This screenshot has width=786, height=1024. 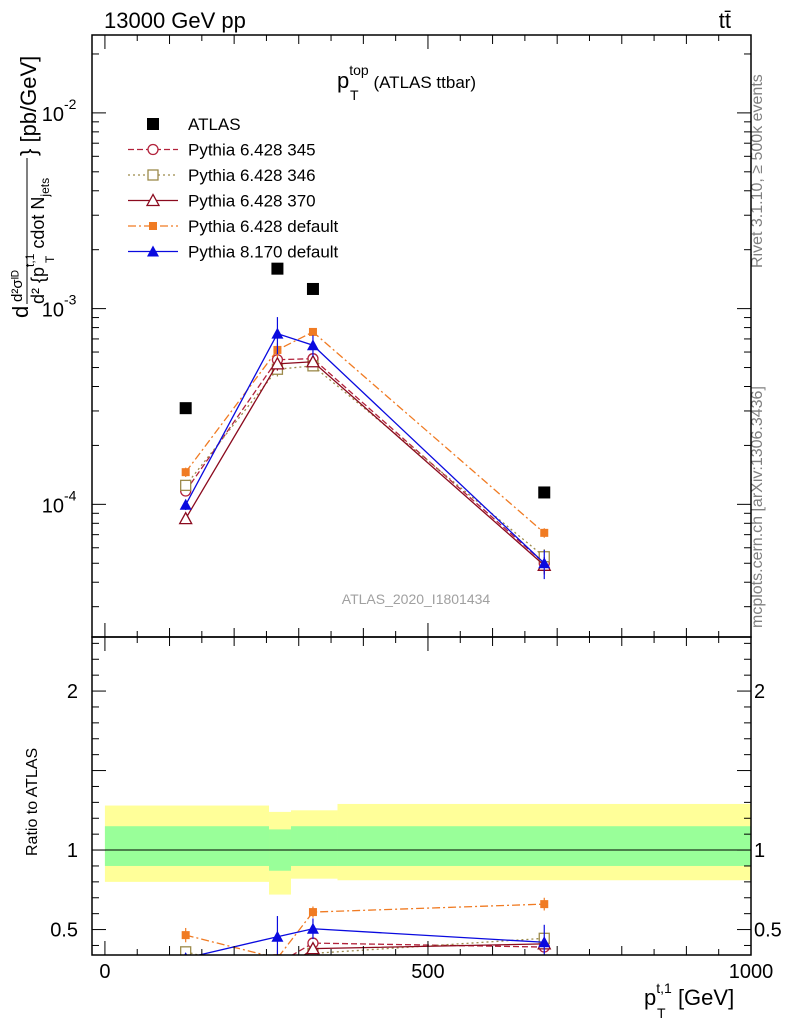 I want to click on x-label-sub: T, so click(x=661, y=1013).